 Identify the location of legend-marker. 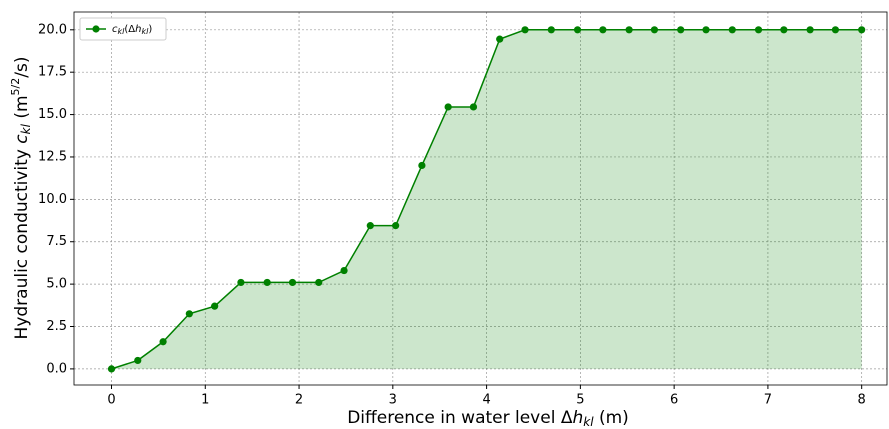
(96, 29).